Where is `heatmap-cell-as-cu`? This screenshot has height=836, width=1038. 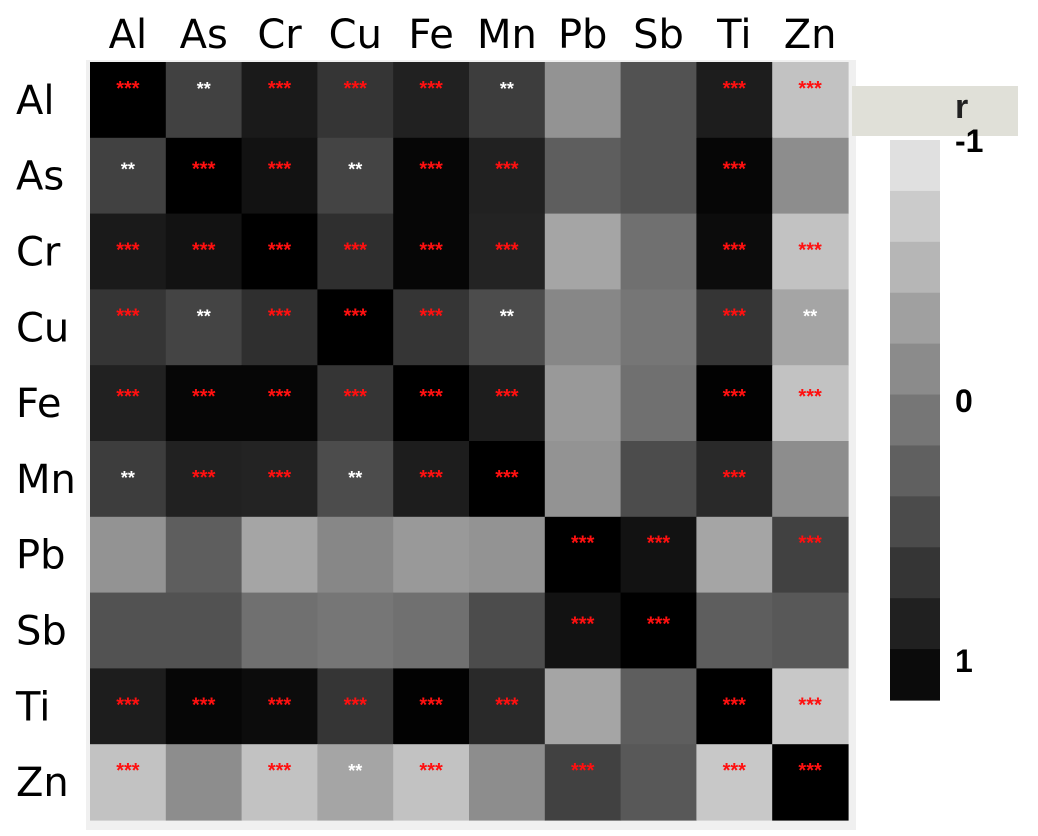 heatmap-cell-as-cu is located at coordinates (355, 176).